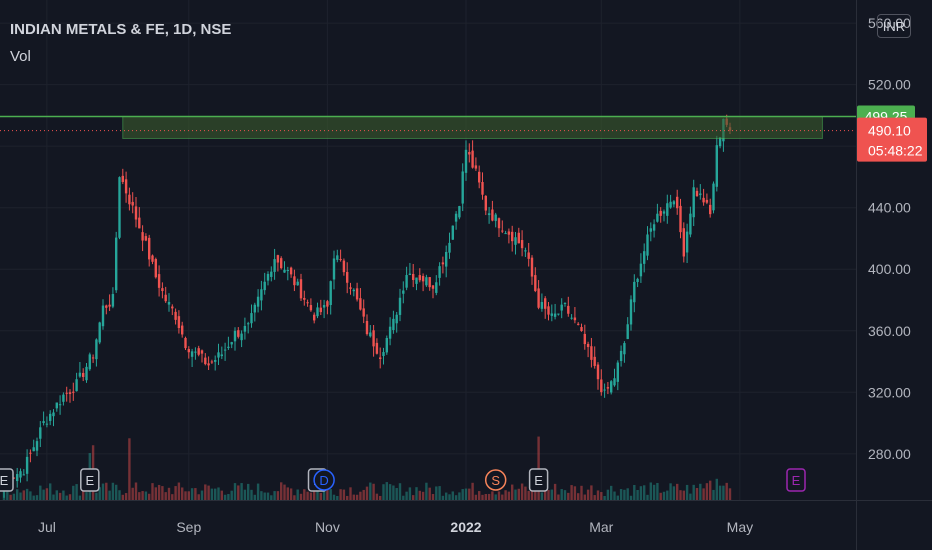  Describe the element at coordinates (4, 480) in the screenshot. I see `event-marker-label: E` at that location.